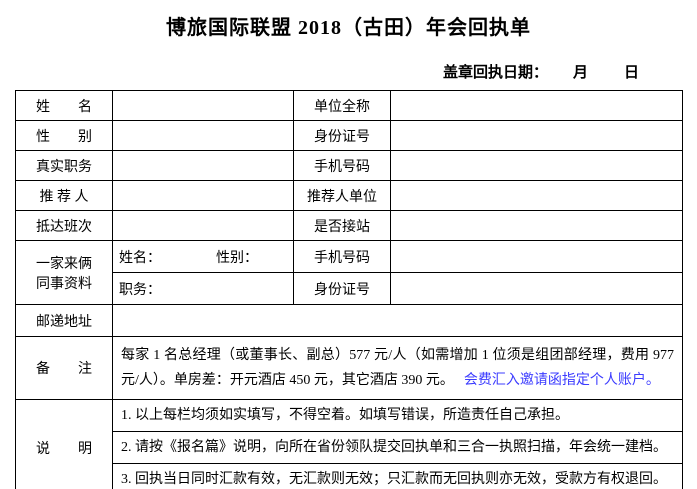  I want to click on stamp-date-label: 盖章回执日期：, so click(495, 73).